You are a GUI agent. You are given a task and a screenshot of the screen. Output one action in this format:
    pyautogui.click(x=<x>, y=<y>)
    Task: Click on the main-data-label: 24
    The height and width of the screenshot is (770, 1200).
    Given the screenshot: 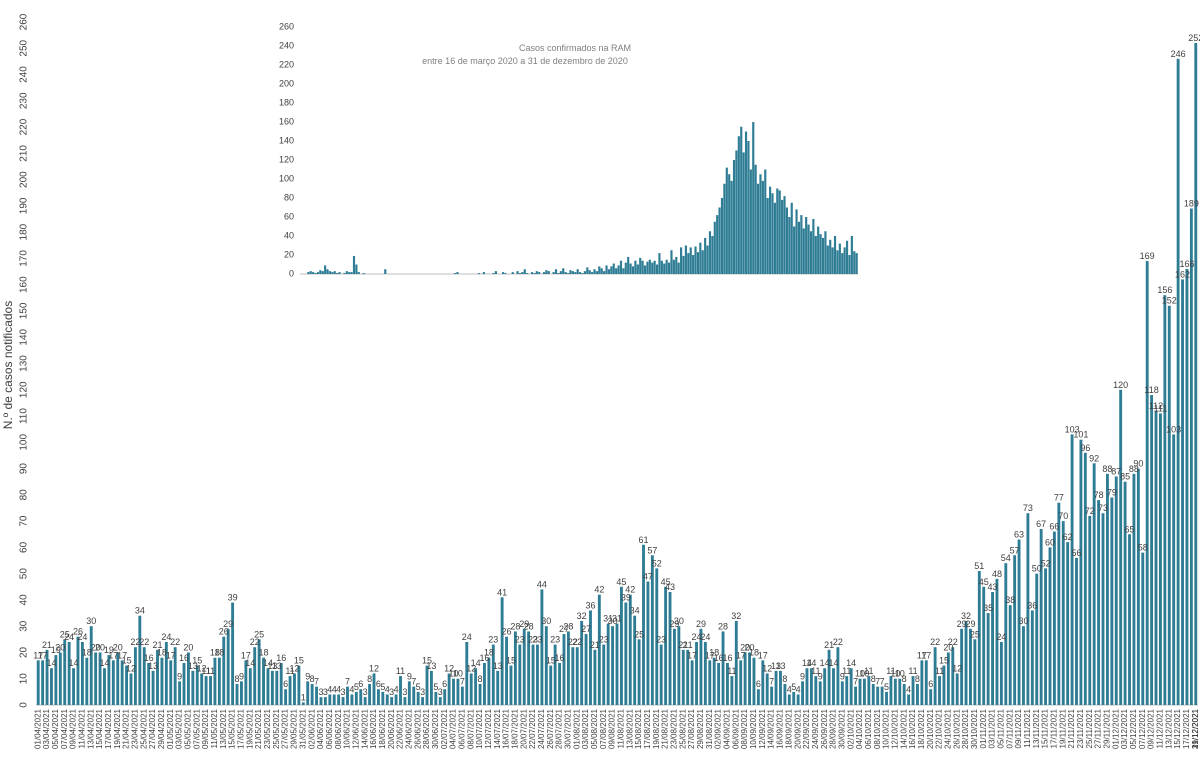 What is the action you would take?
    pyautogui.click(x=1001, y=637)
    